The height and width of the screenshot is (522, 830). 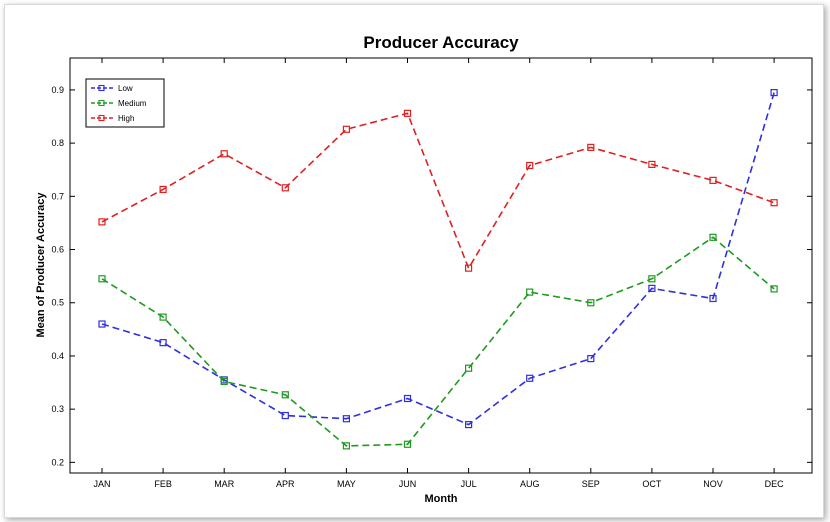 What do you see at coordinates (441, 42) in the screenshot?
I see `chart-title: Producer Accuracy` at bounding box center [441, 42].